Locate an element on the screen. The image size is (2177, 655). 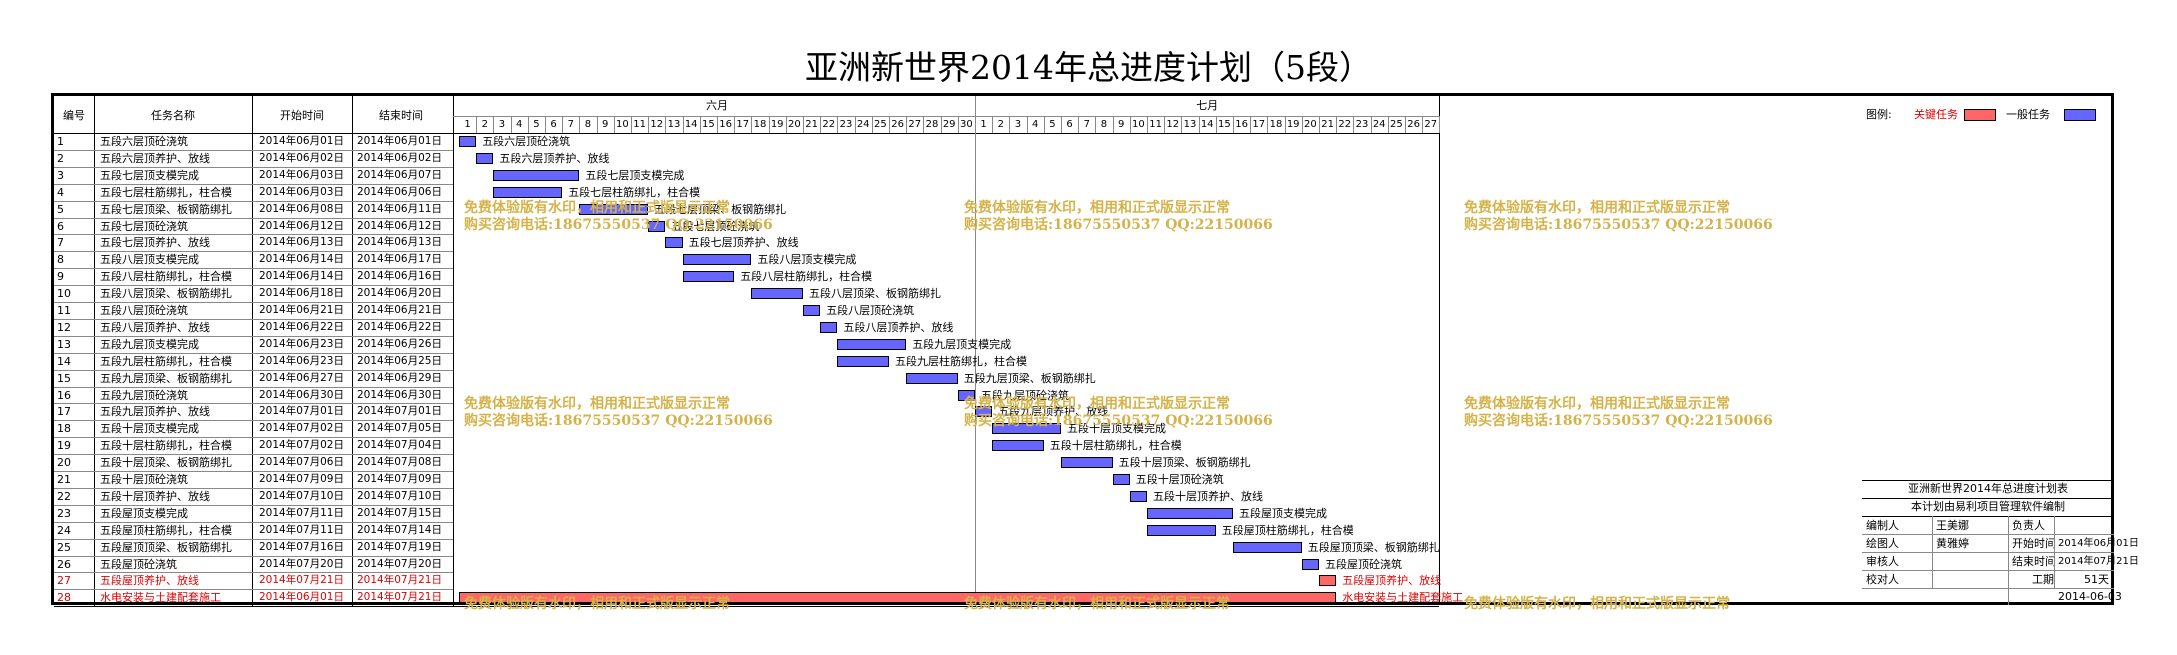
legend-normal-swatch is located at coordinates (2080, 115).